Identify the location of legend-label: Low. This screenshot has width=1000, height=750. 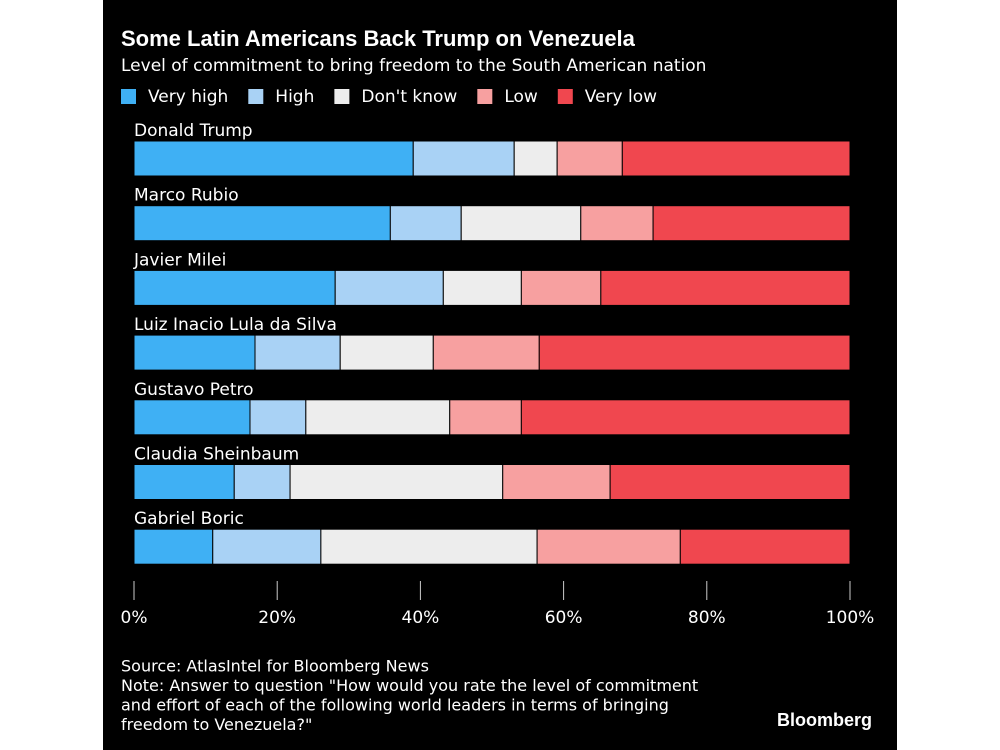
(521, 97).